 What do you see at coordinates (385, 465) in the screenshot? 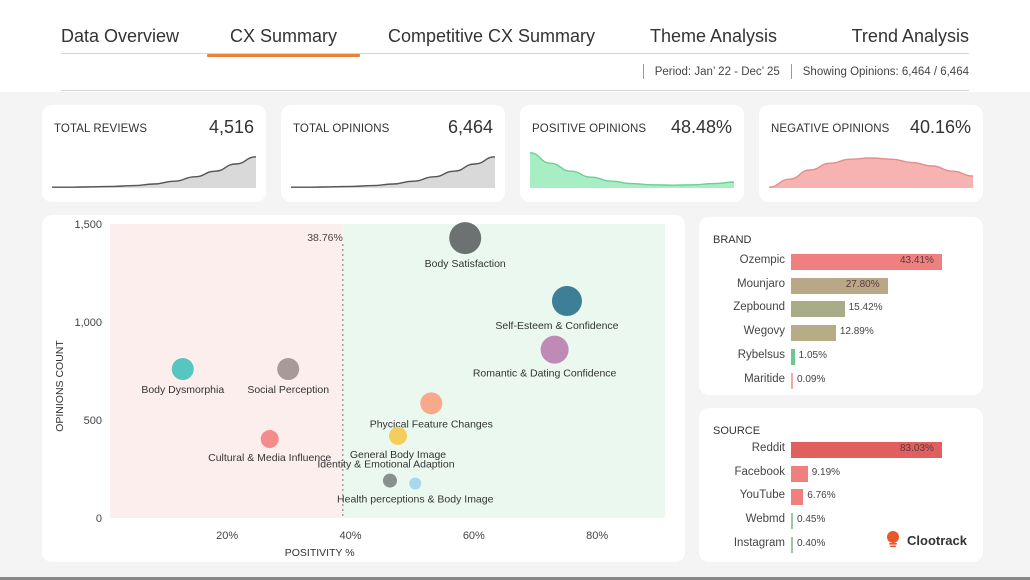
I see `bubble-label: Identity & Emotional Adaption` at bounding box center [385, 465].